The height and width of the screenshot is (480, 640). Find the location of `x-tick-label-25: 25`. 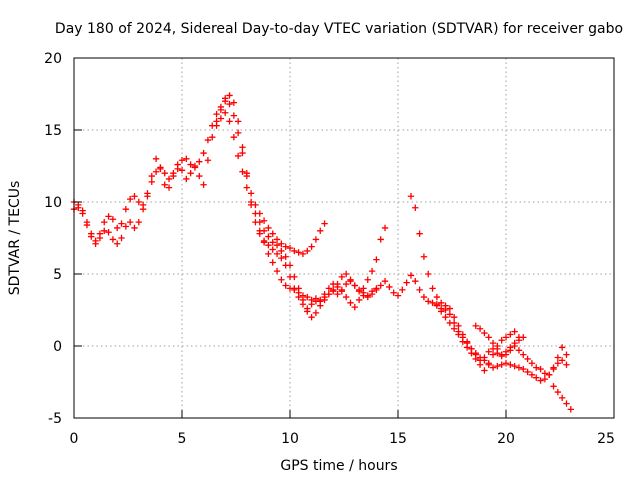

x-tick-label-25: 25 is located at coordinates (606, 439).